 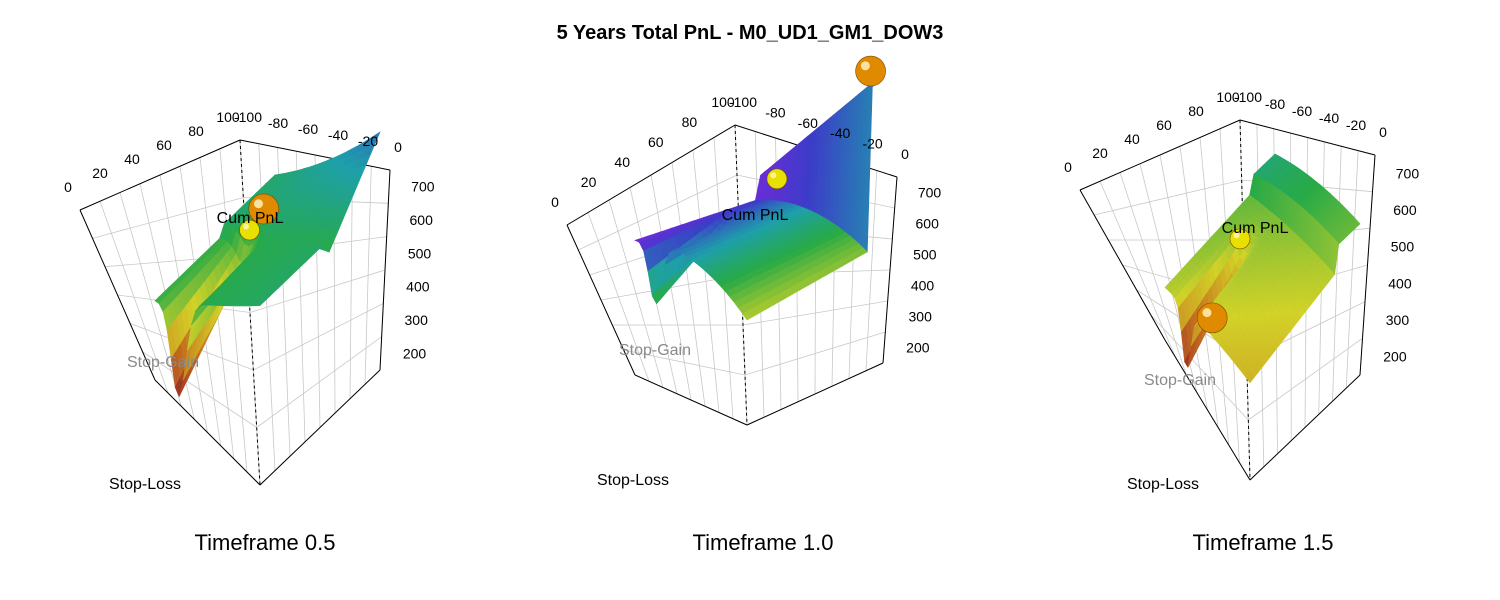 What do you see at coordinates (1263, 542) in the screenshot?
I see `caption-timeframe-1-5: Timeframe 1.5` at bounding box center [1263, 542].